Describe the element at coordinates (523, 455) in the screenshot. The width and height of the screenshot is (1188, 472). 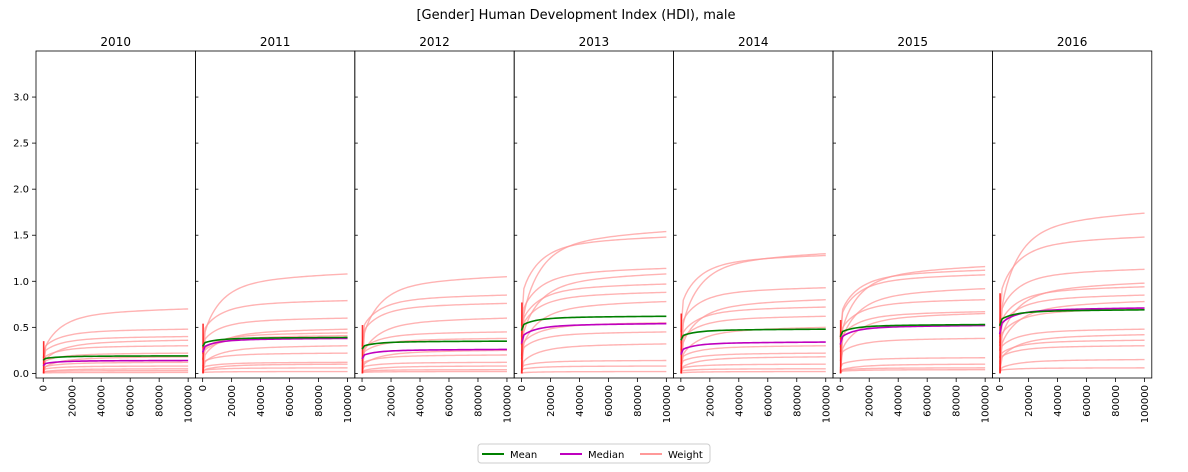
I see `legend-mean-label: Mean` at that location.